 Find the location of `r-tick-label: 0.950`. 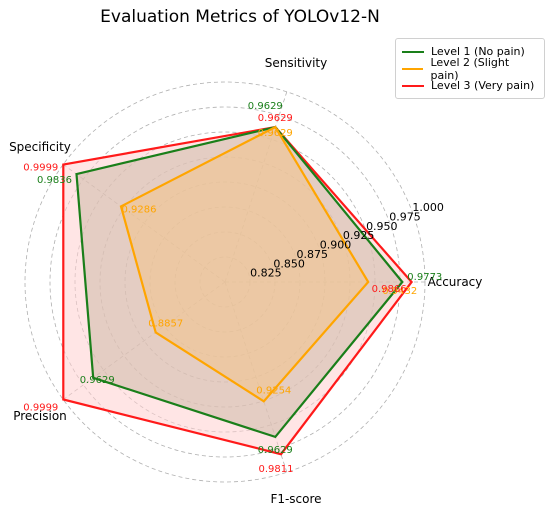

r-tick-label: 0.950 is located at coordinates (382, 226).